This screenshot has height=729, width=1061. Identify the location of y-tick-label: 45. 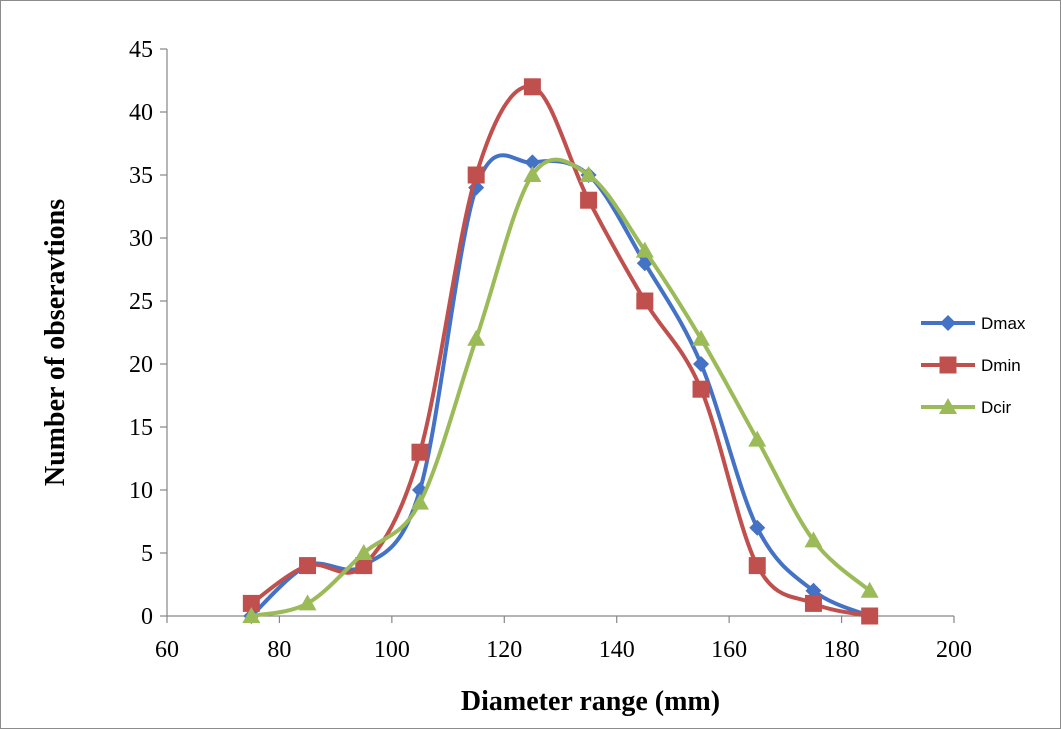
(141, 50).